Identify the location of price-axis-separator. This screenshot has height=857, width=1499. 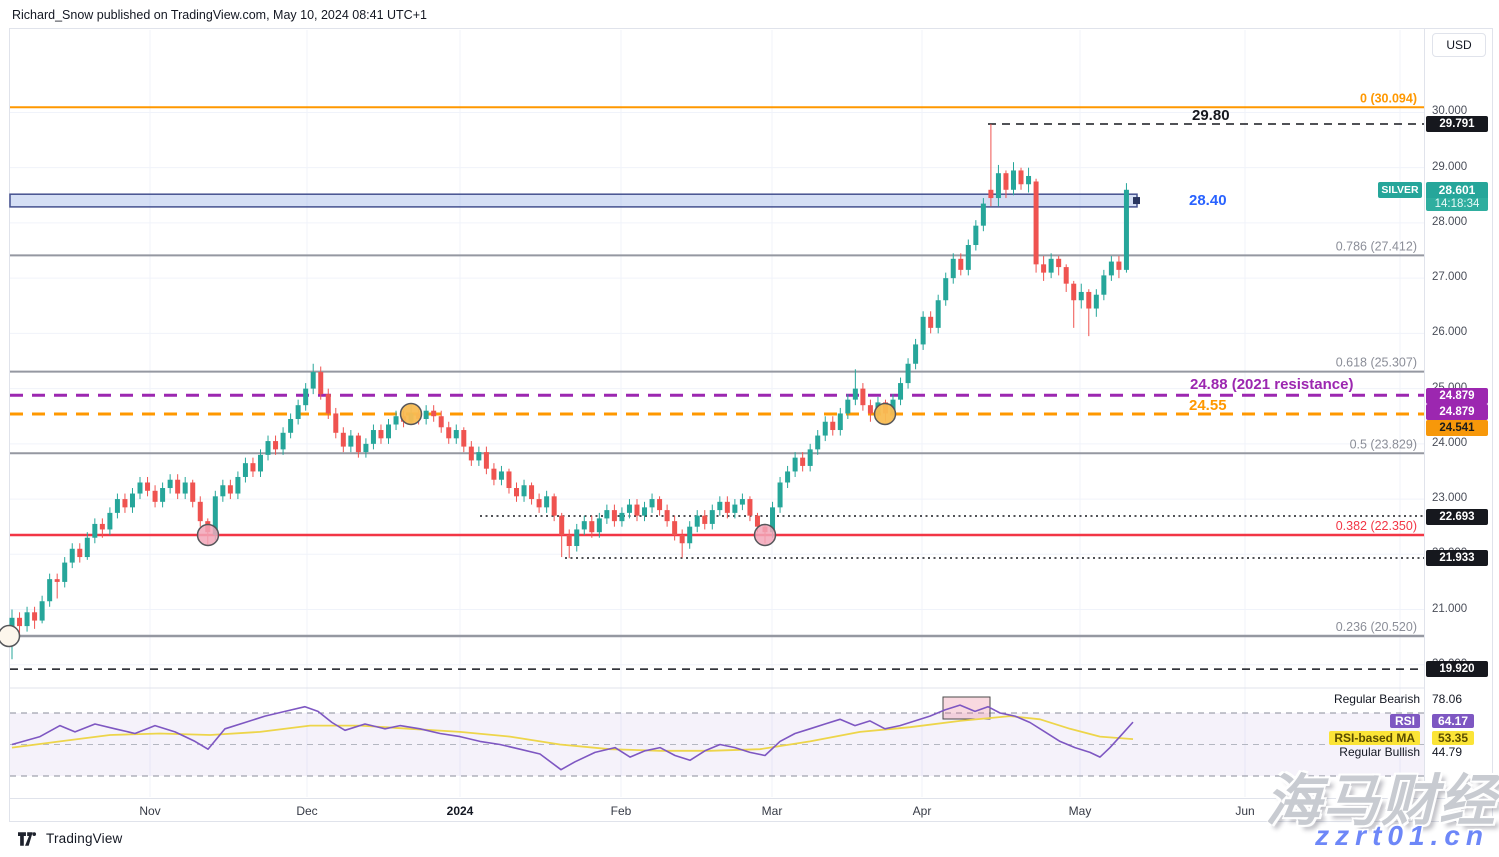
(1424, 425).